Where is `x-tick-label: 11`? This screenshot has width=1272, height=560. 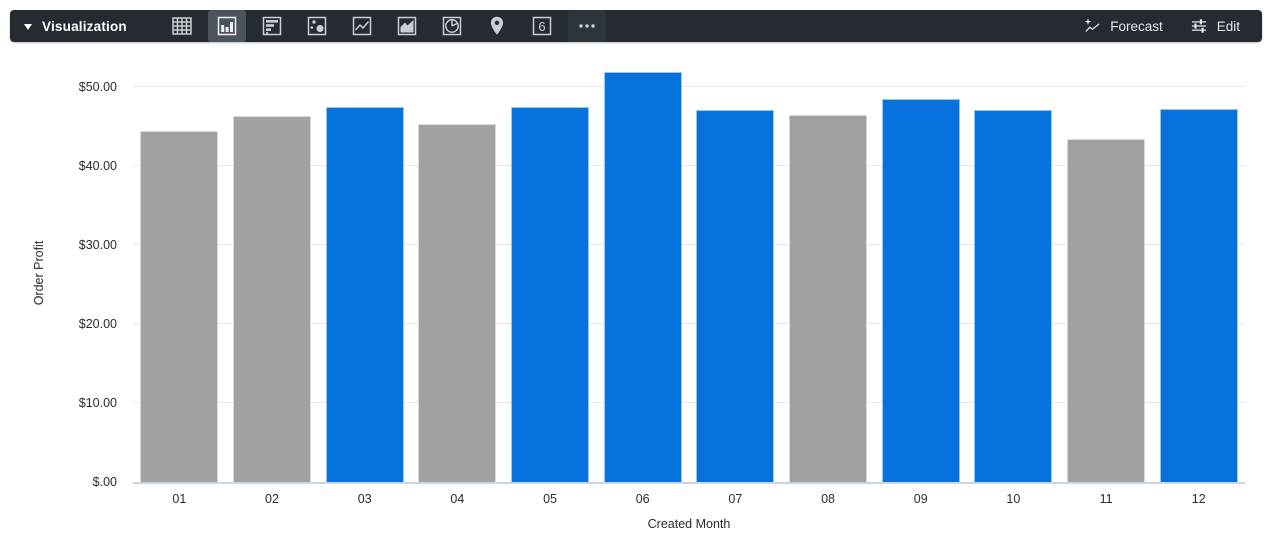 x-tick-label: 11 is located at coordinates (1106, 499).